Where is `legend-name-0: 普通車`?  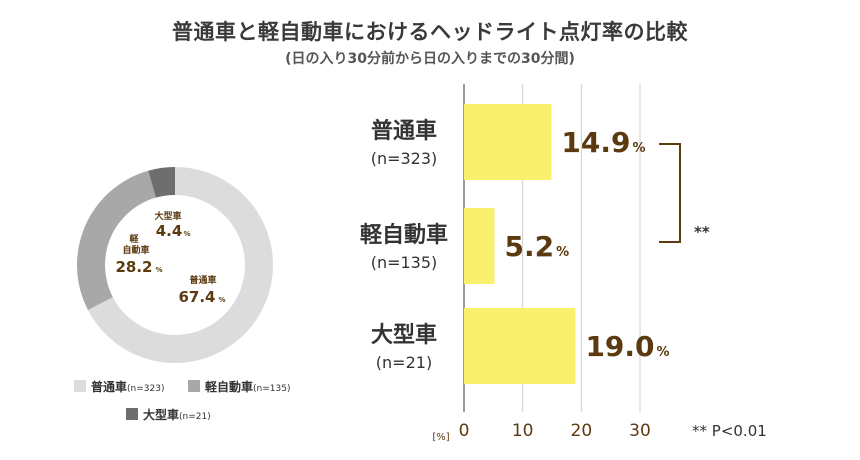 legend-name-0: 普通車 is located at coordinates (109, 386).